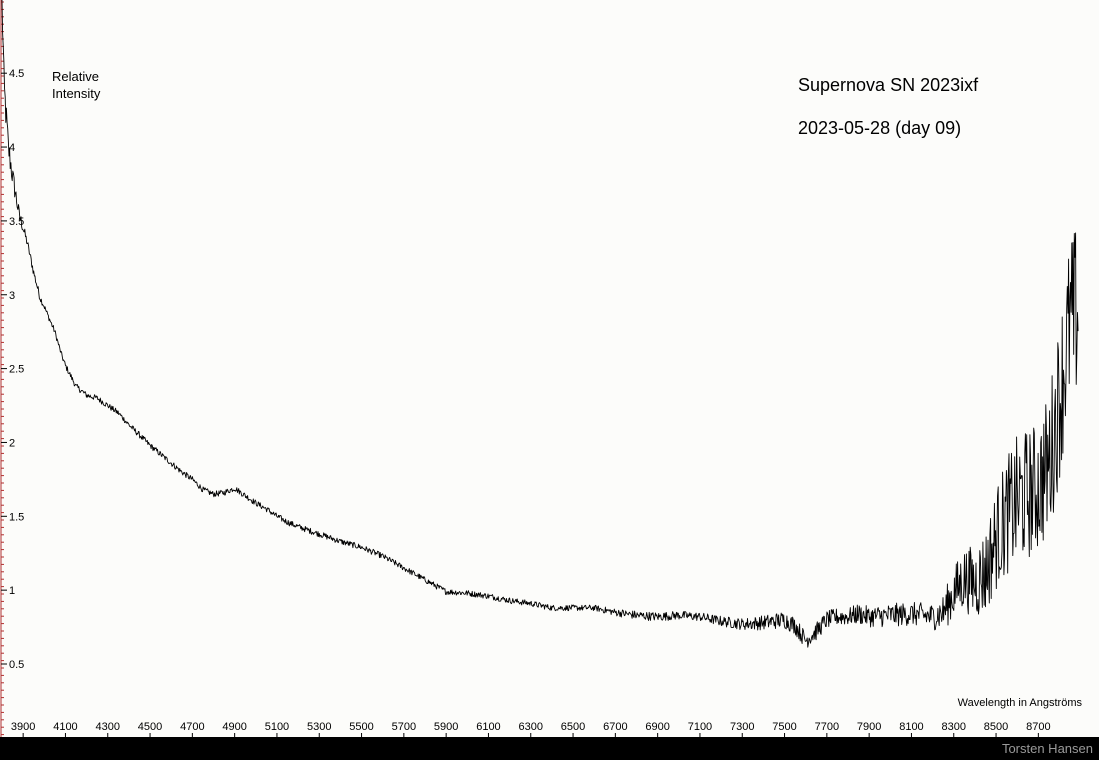 The image size is (1099, 760). What do you see at coordinates (12, 296) in the screenshot?
I see `y-tick-label: 3` at bounding box center [12, 296].